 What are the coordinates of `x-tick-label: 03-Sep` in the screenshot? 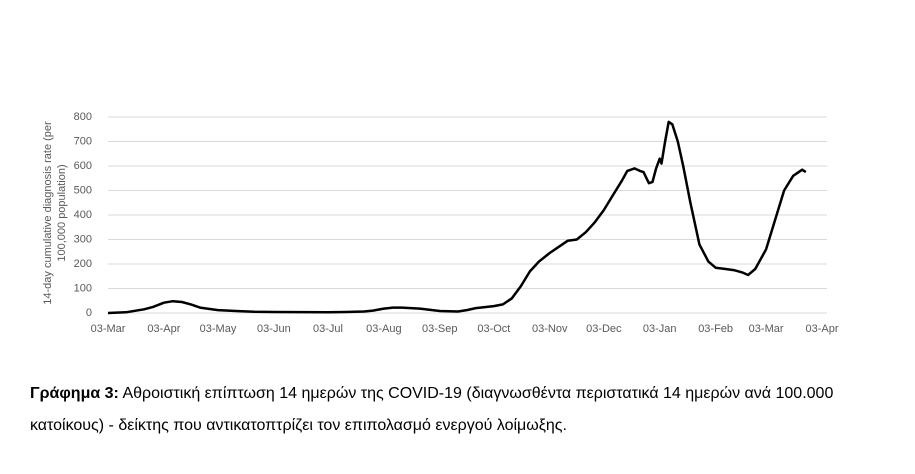 It's located at (439, 329).